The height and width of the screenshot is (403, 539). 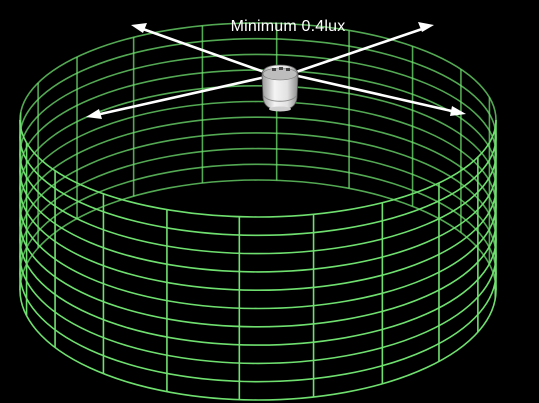 What do you see at coordinates (360, 50) in the screenshot?
I see `arrow-to-upper-right` at bounding box center [360, 50].